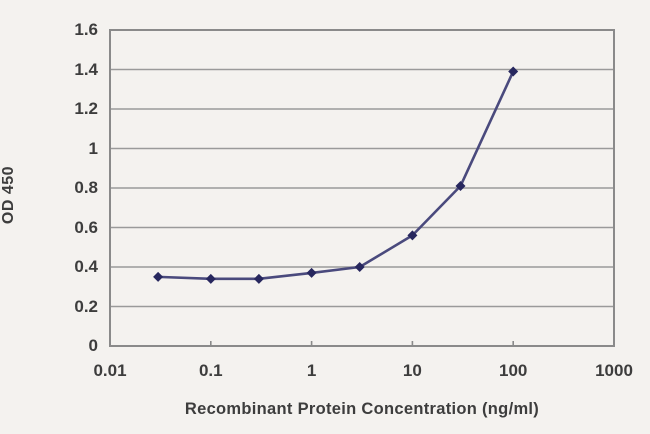 Image resolution: width=650 pixels, height=434 pixels. I want to click on x-tick-label: 0.1, so click(210, 370).